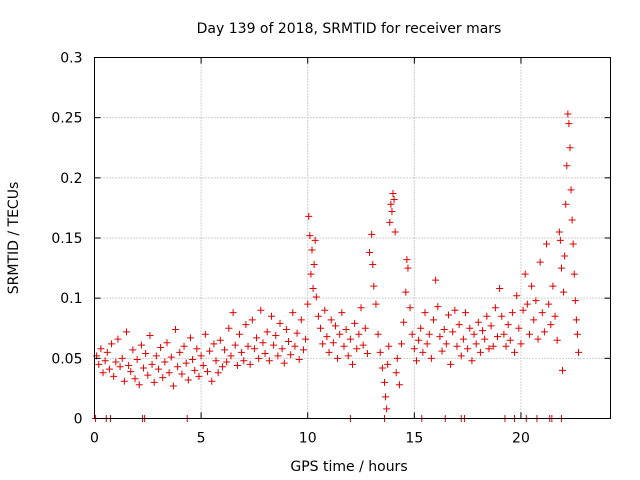 This screenshot has height=480, width=640. What do you see at coordinates (71, 299) in the screenshot?
I see `y-tick-label: 0.1` at bounding box center [71, 299].